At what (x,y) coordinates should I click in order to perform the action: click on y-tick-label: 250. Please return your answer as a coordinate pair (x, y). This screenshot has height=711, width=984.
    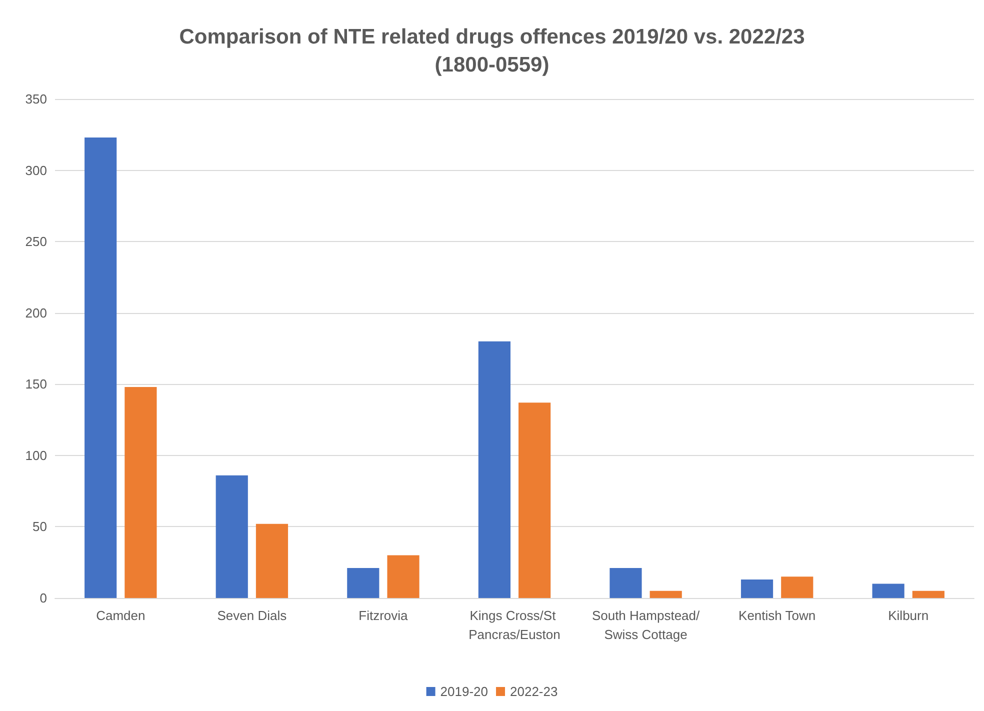
    Looking at the image, I should click on (36, 242).